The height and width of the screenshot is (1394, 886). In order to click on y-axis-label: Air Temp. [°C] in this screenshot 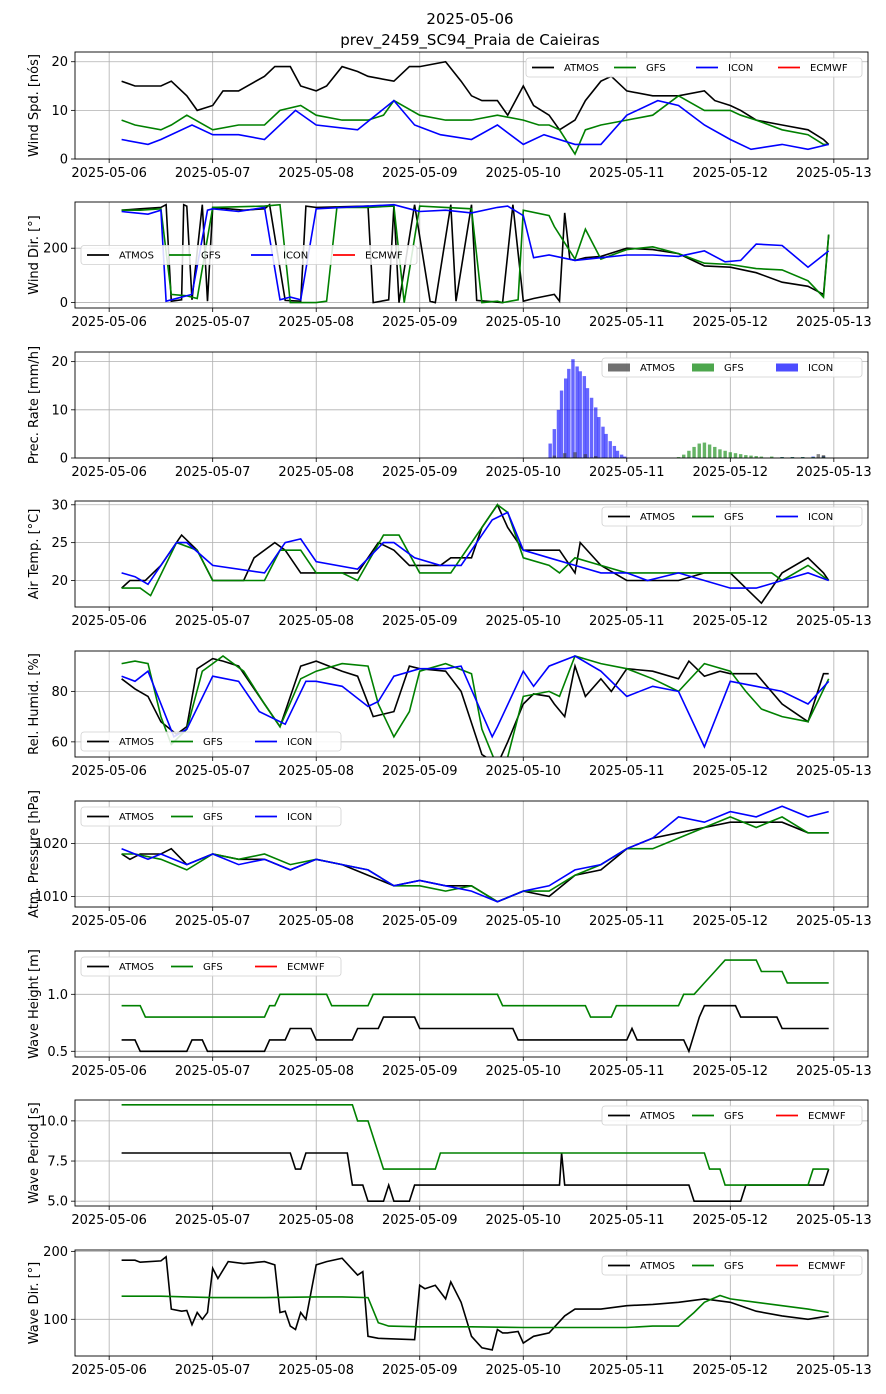, I will do `click(34, 554)`.